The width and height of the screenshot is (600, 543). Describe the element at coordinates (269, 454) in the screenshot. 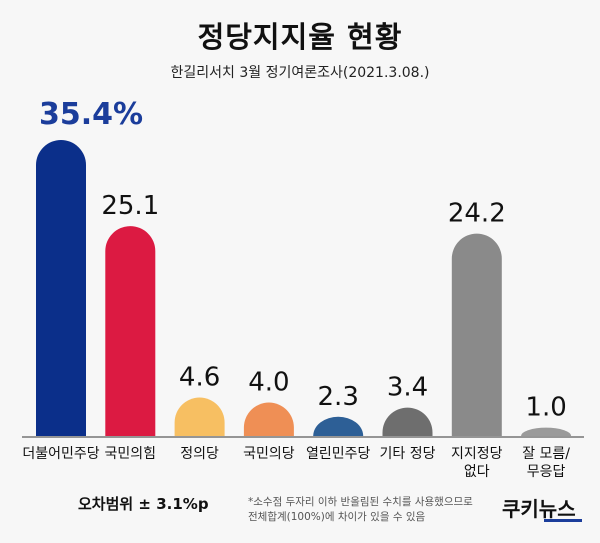

I see `category-label-3: 국민의당` at that location.